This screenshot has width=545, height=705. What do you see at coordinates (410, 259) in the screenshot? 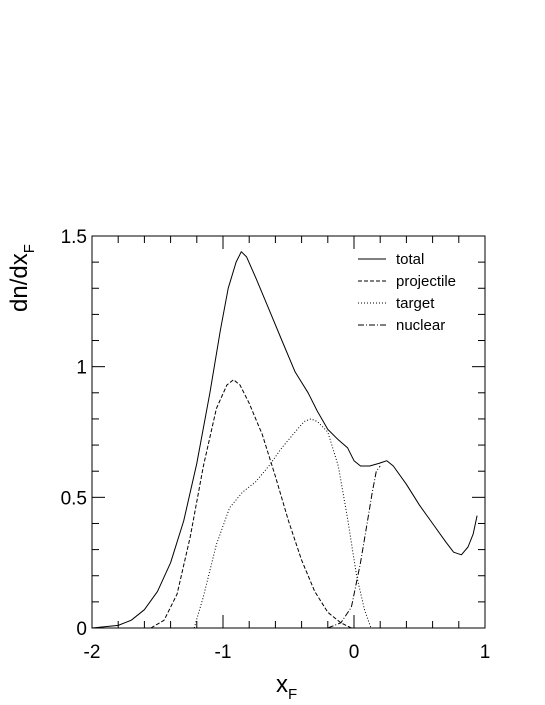
I see `legend-label-total: total` at bounding box center [410, 259].